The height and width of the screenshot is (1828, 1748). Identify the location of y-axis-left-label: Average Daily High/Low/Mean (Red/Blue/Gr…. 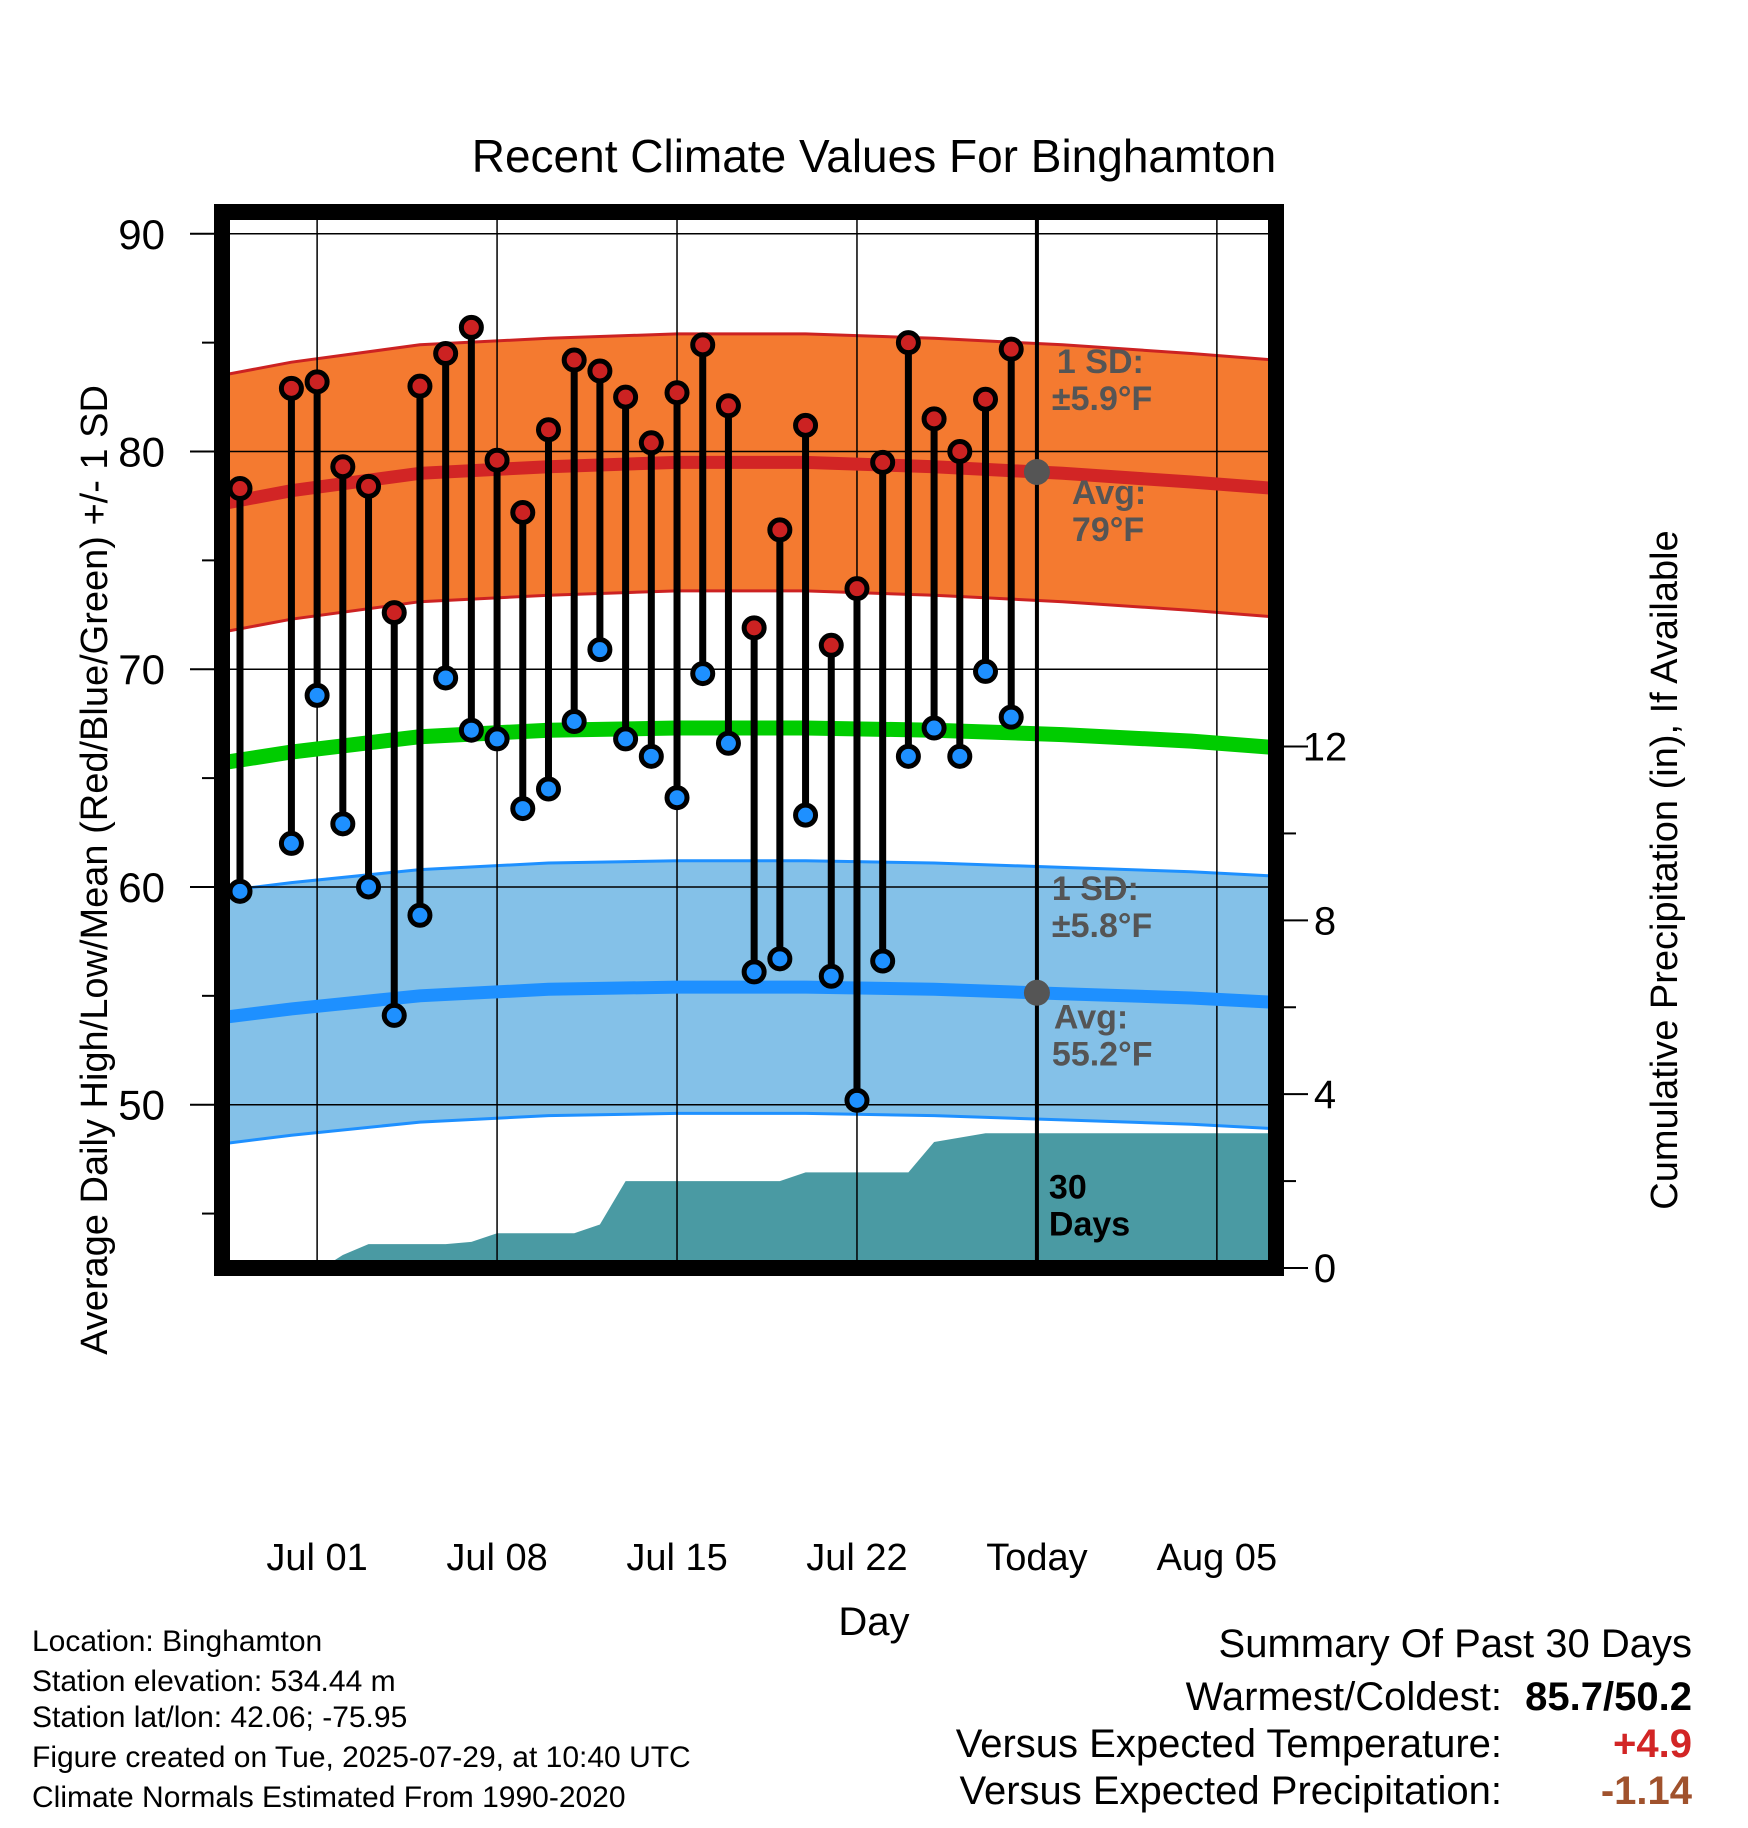
(95, 870).